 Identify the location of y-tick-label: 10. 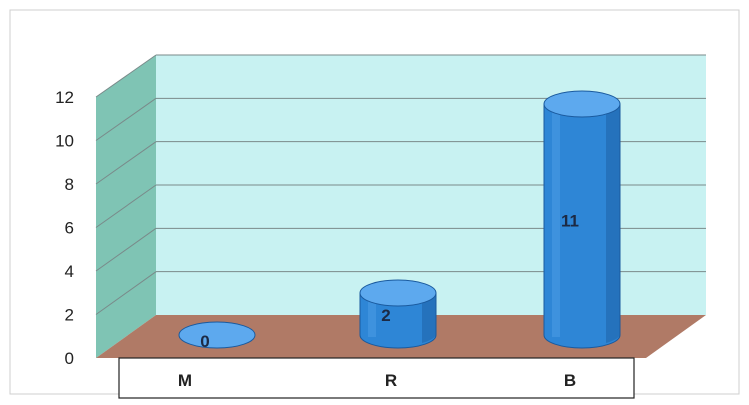
(64, 141).